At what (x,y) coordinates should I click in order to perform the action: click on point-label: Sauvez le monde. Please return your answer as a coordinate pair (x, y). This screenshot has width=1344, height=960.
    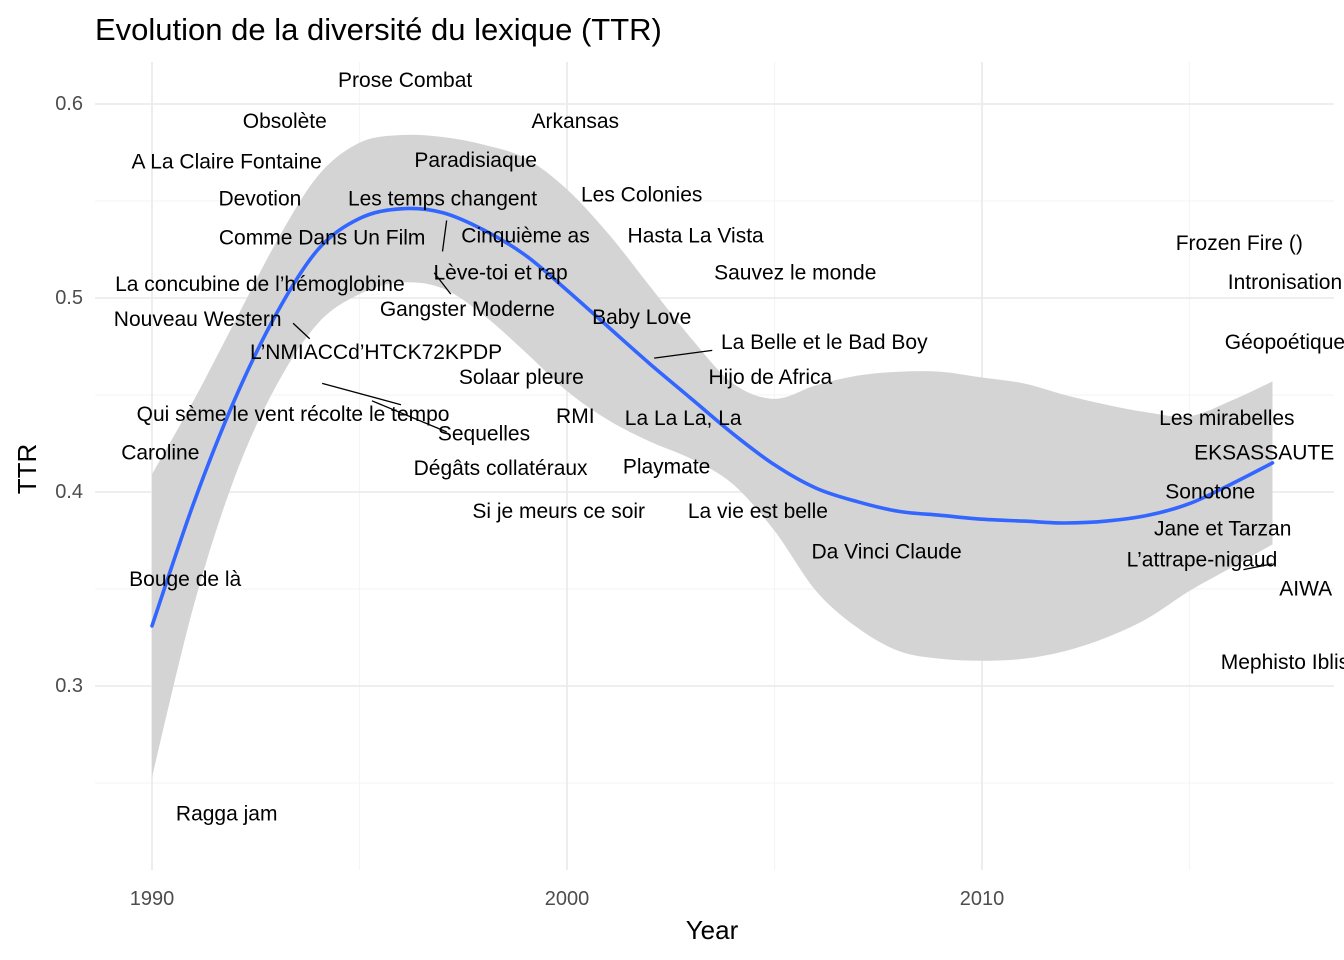
    Looking at the image, I should click on (795, 272).